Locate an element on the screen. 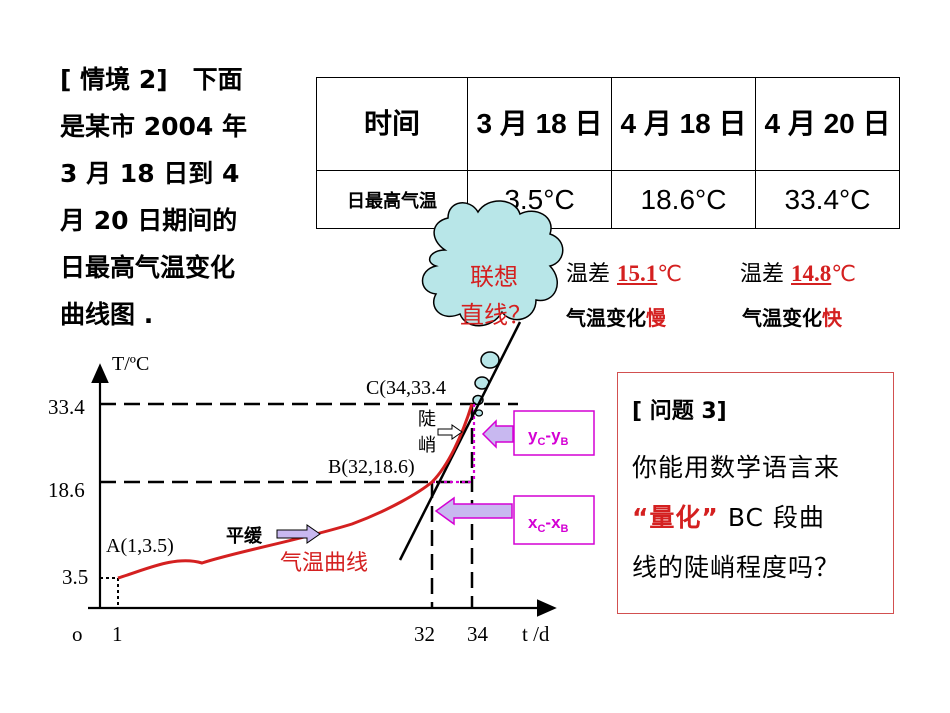 The image size is (950, 713). change-note-1: 气温变化慢 is located at coordinates (616, 316).